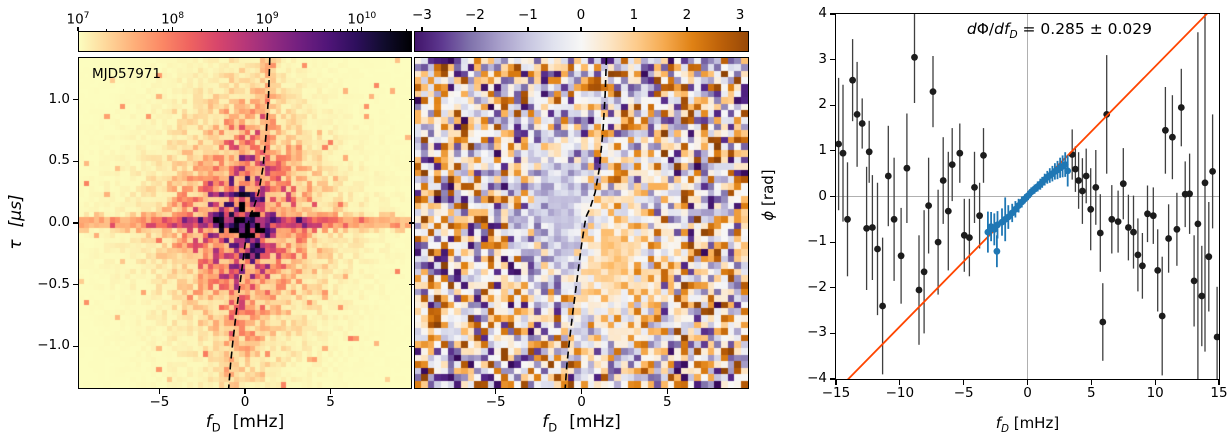 The image size is (1228, 448). I want to click on xlabel-left-panel: fD [mHz], so click(245, 423).